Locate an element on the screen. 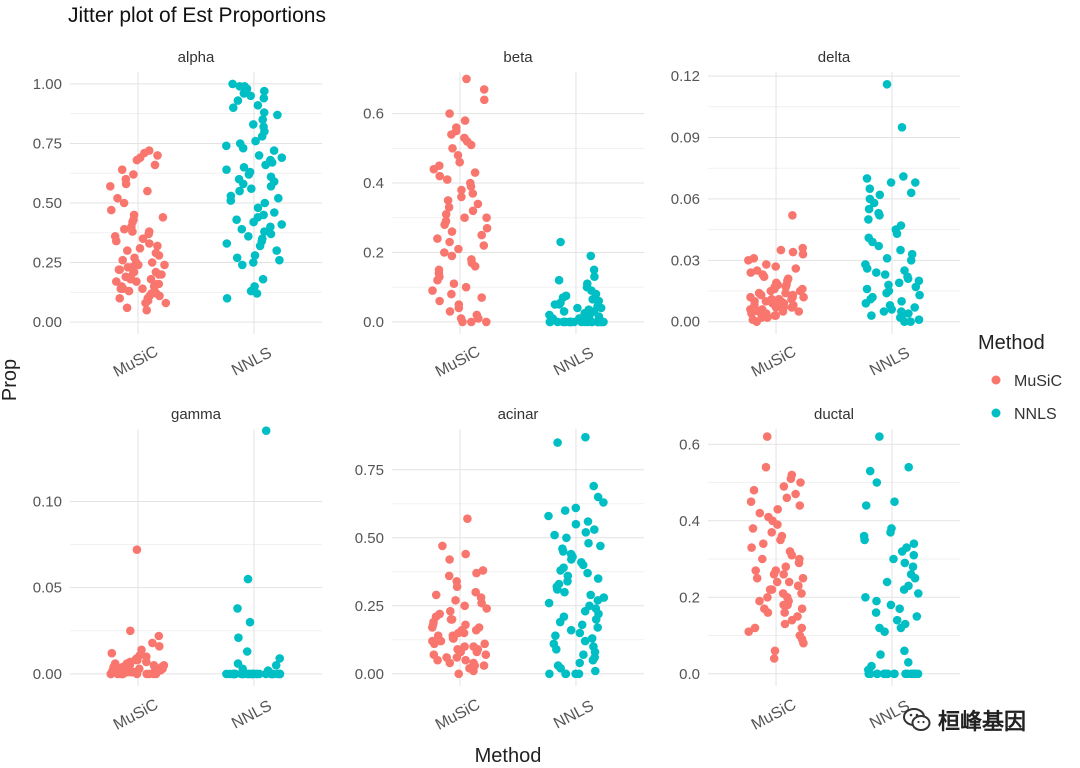 Image resolution: width=1080 pixels, height=768 pixels. y-tick-label: 0.0 is located at coordinates (373, 322).